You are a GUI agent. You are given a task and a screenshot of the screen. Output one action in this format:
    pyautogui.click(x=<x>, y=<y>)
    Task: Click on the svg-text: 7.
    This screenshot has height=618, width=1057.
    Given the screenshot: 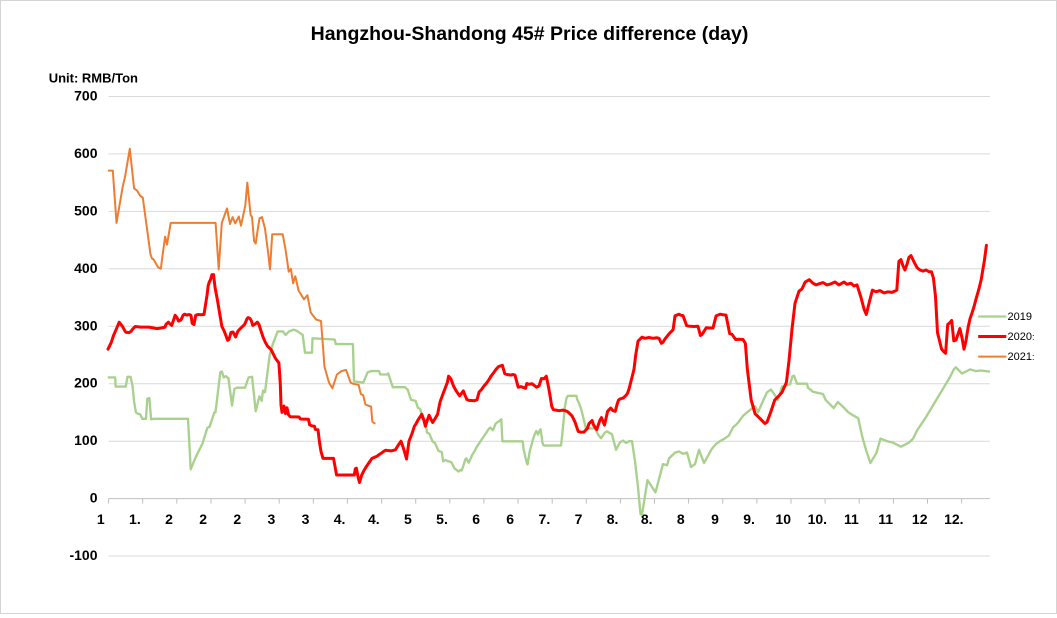 What is the action you would take?
    pyautogui.click(x=545, y=519)
    